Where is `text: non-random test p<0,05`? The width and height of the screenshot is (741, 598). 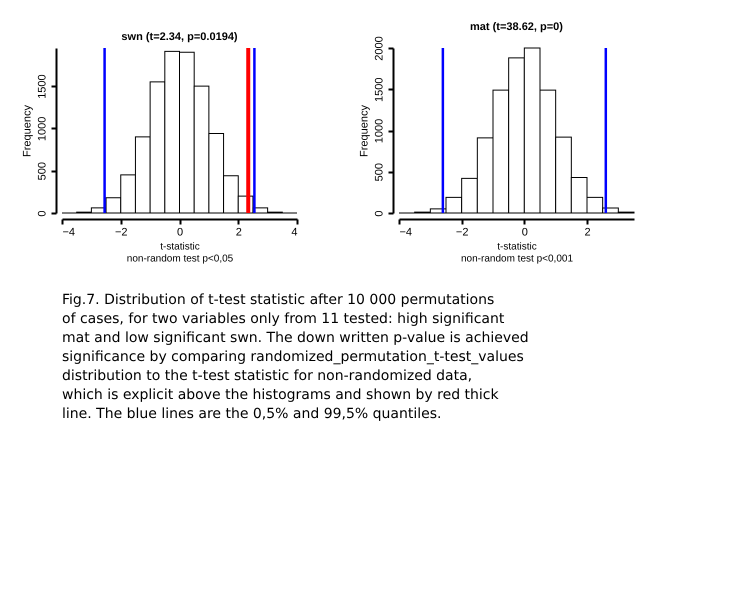 text: non-random test p<0,05 is located at coordinates (180, 259).